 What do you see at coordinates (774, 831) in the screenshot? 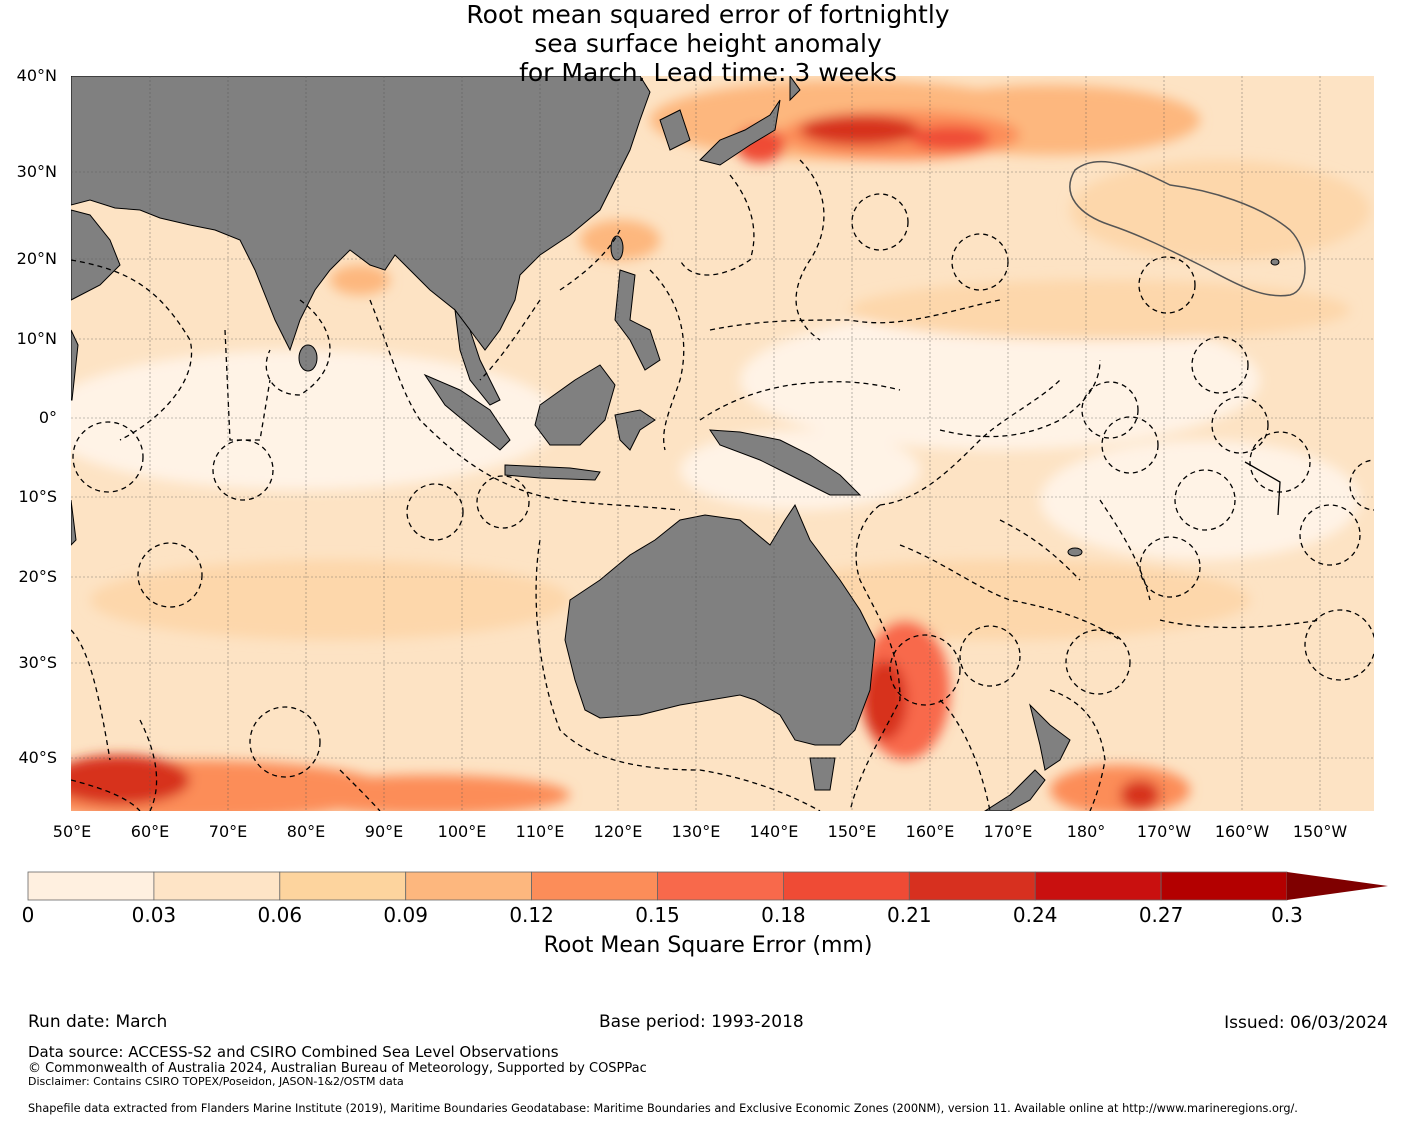
I see `lon-label: 140°E` at bounding box center [774, 831].